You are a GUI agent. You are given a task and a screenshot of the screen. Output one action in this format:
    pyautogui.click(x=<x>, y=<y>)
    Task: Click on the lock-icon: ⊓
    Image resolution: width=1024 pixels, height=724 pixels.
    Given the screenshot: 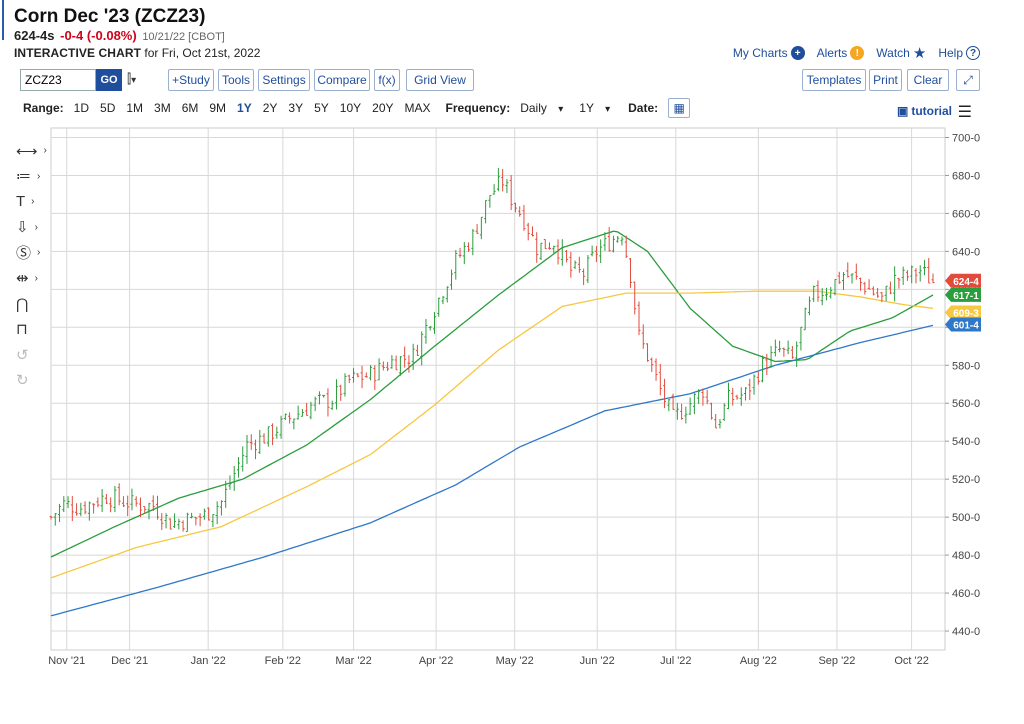 What is the action you would take?
    pyautogui.click(x=22, y=330)
    